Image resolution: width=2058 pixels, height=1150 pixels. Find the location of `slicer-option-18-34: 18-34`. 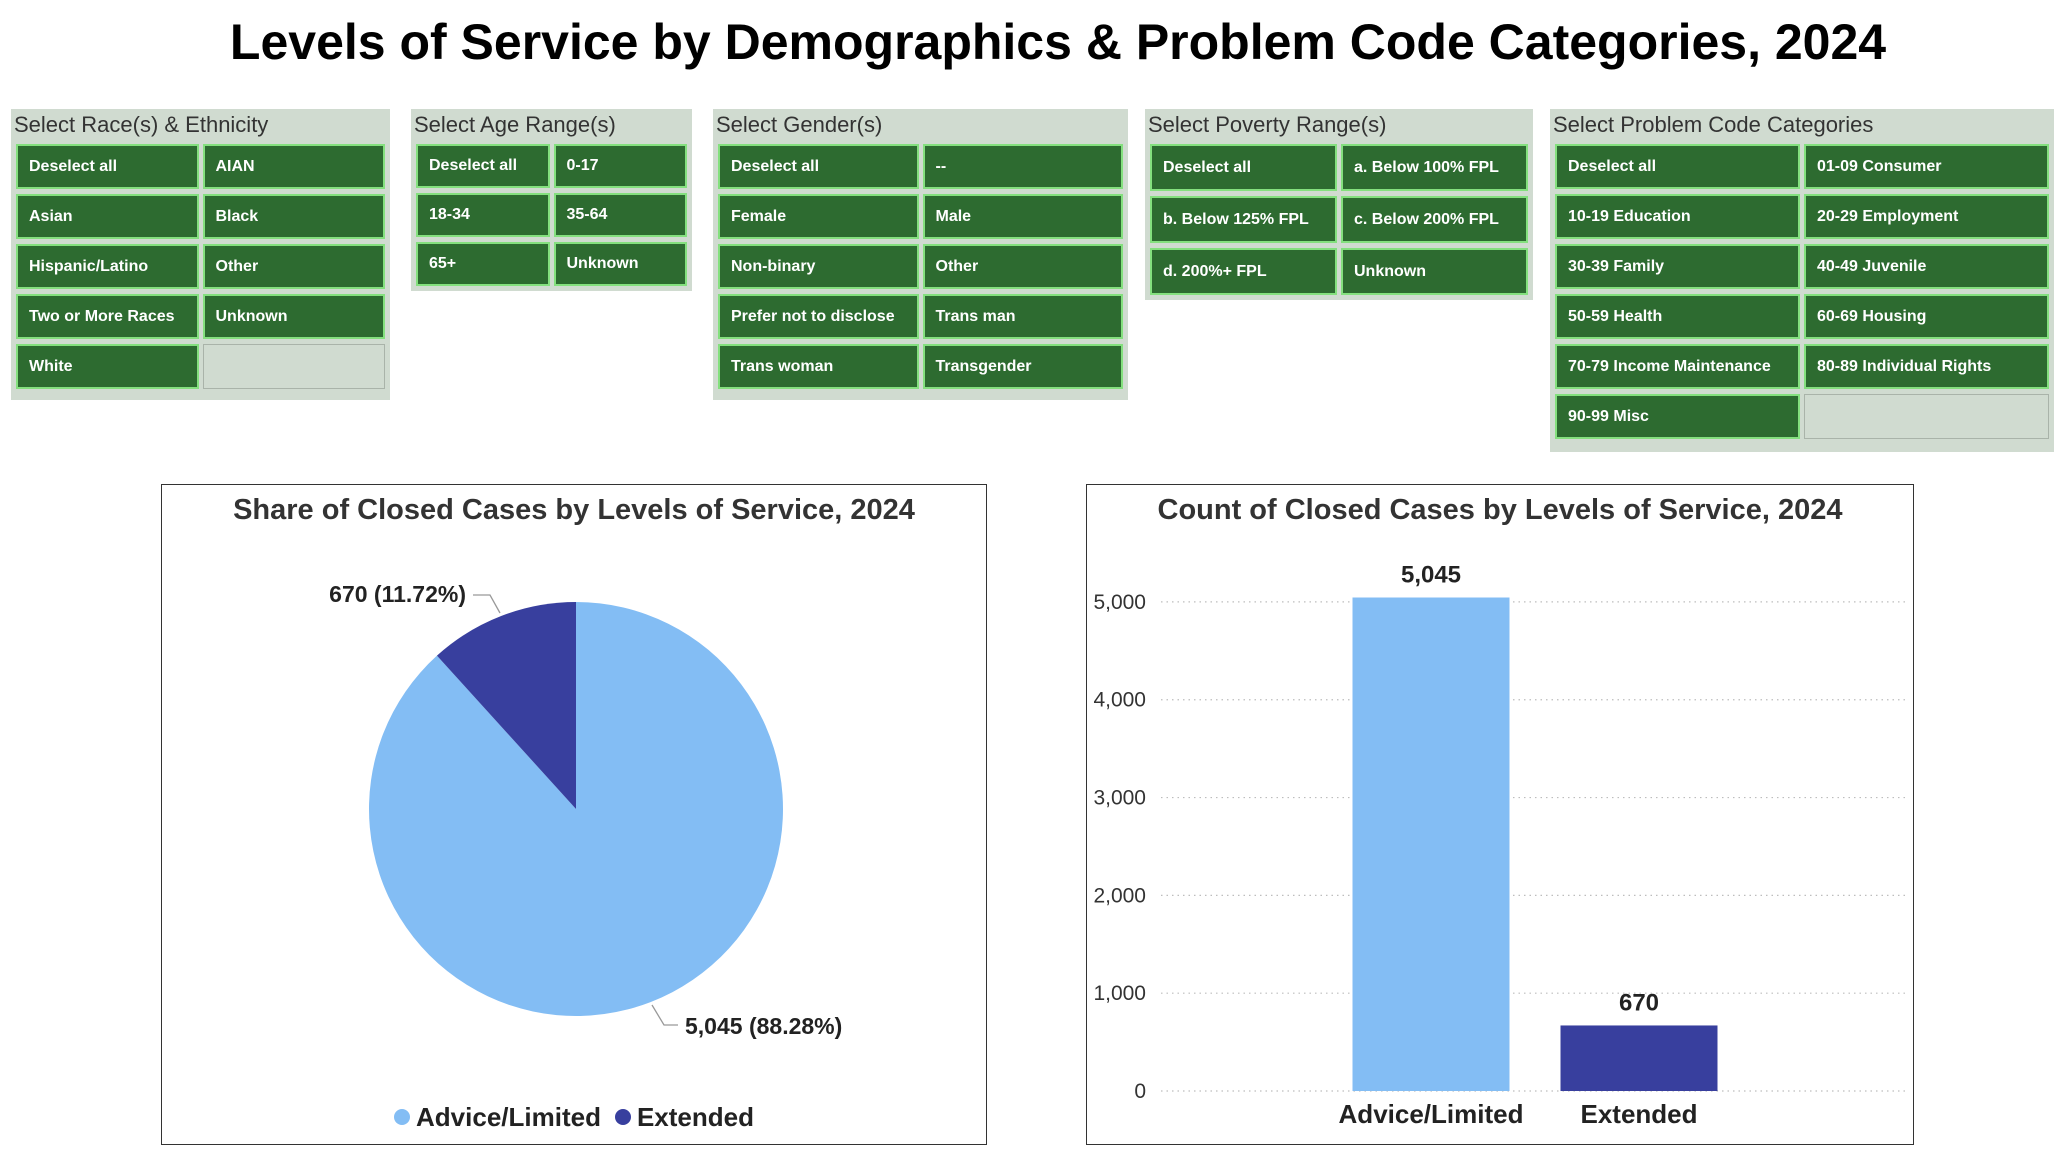

slicer-option-18-34: 18-34 is located at coordinates (483, 215).